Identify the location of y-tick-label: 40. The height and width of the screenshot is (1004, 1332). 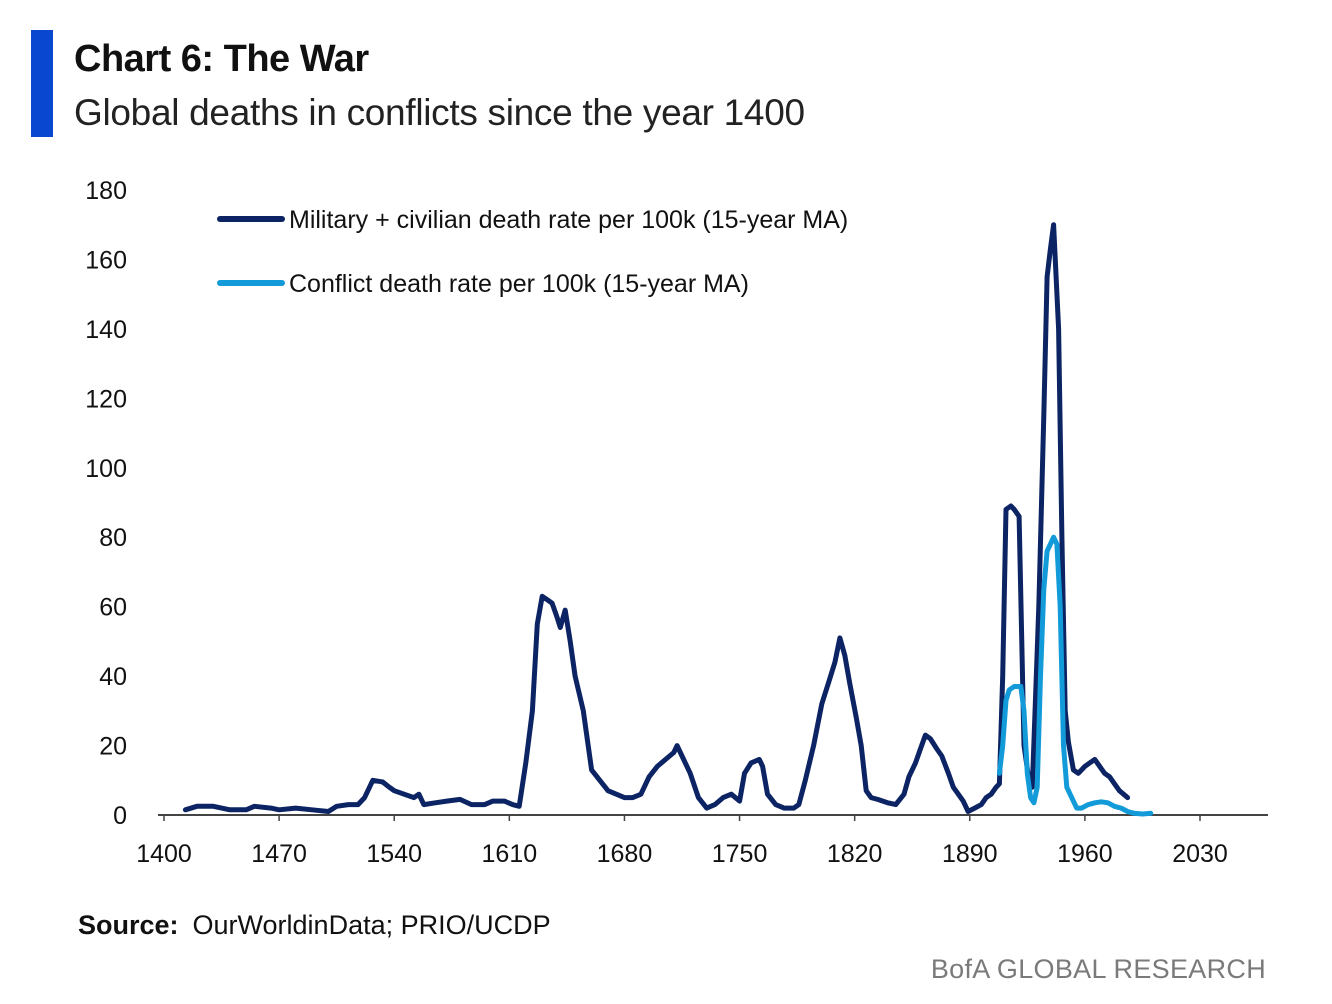
(113, 677).